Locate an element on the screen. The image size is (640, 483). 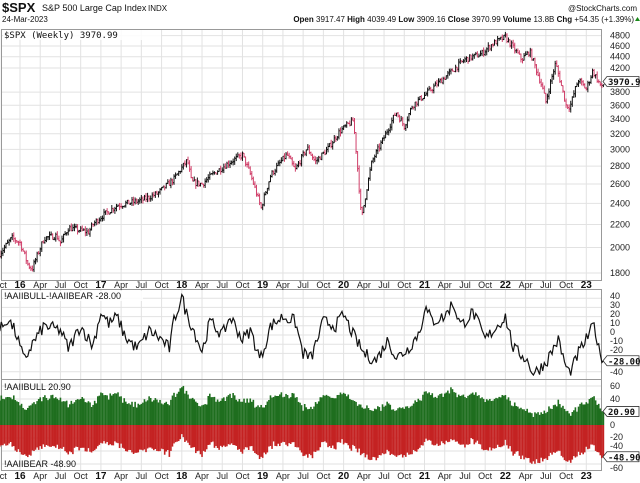
price-tick-label: 3000 is located at coordinates (620, 149).